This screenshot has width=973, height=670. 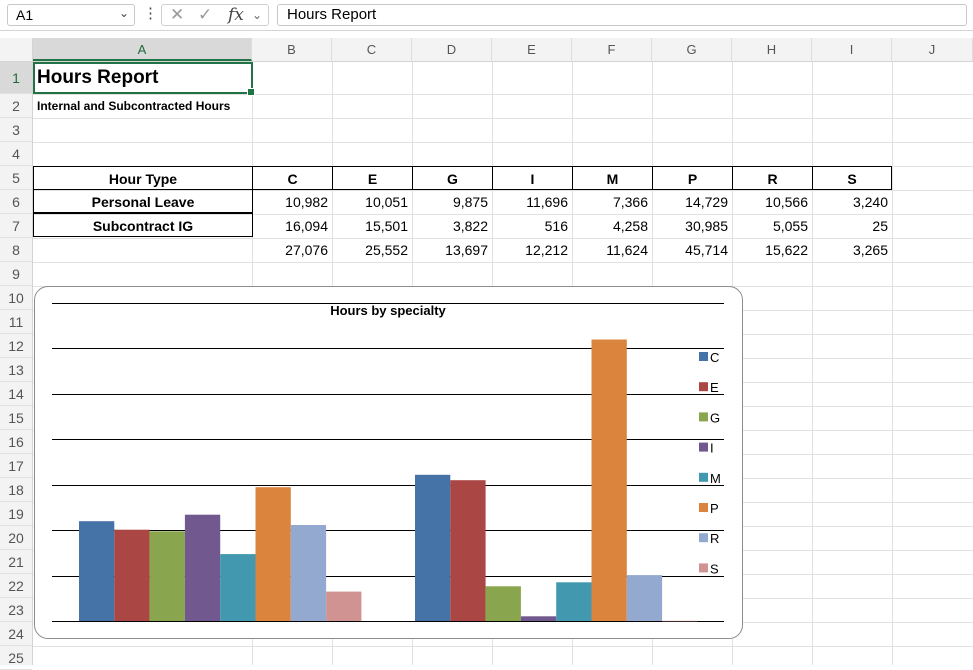 What do you see at coordinates (932, 49) in the screenshot?
I see `column-header-j: J` at bounding box center [932, 49].